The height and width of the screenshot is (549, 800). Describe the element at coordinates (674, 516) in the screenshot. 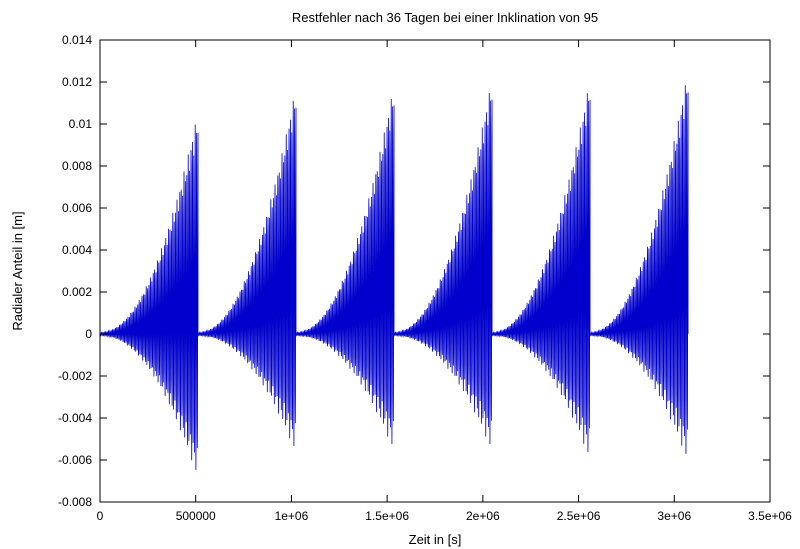

I see `x-tick-label: 3e+06` at that location.